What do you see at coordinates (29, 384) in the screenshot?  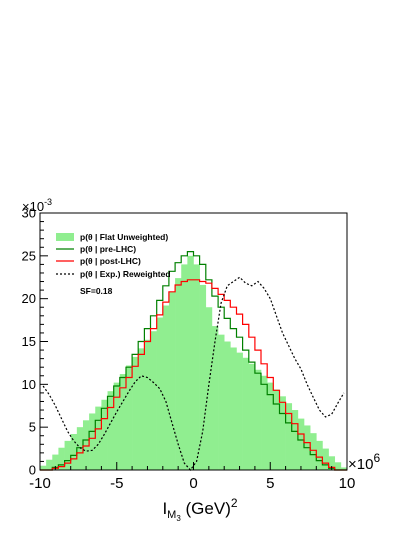 I see `y-tick-label: 10` at bounding box center [29, 384].